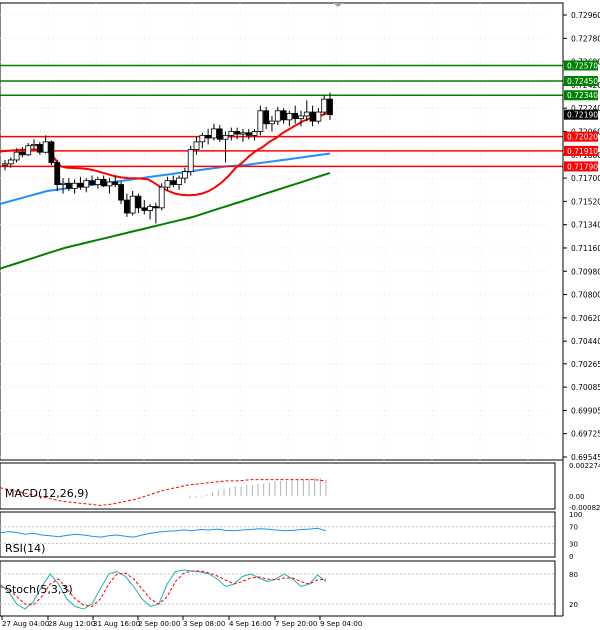 This screenshot has width=600, height=630. What do you see at coordinates (585, 341) in the screenshot?
I see `price-tick-label: 0.70440` at bounding box center [585, 341].